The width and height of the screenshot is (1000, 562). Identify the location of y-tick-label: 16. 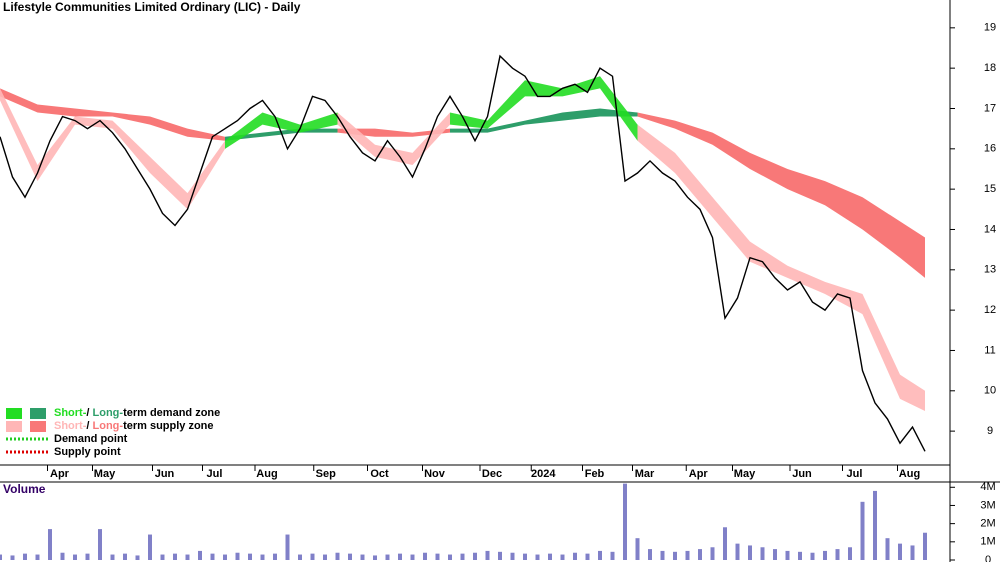
(990, 149).